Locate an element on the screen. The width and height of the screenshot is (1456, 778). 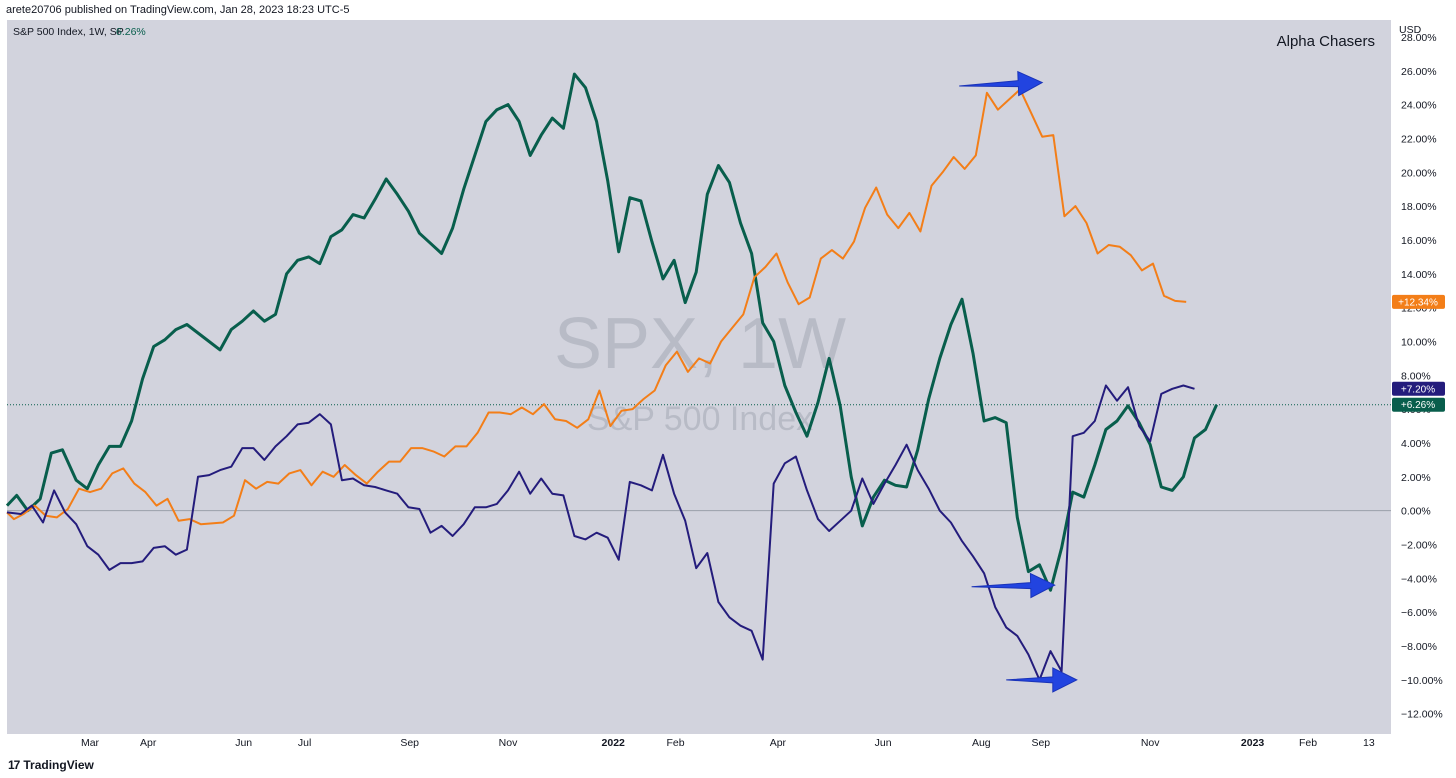
y-tick-label: 8.00% is located at coordinates (1416, 376).